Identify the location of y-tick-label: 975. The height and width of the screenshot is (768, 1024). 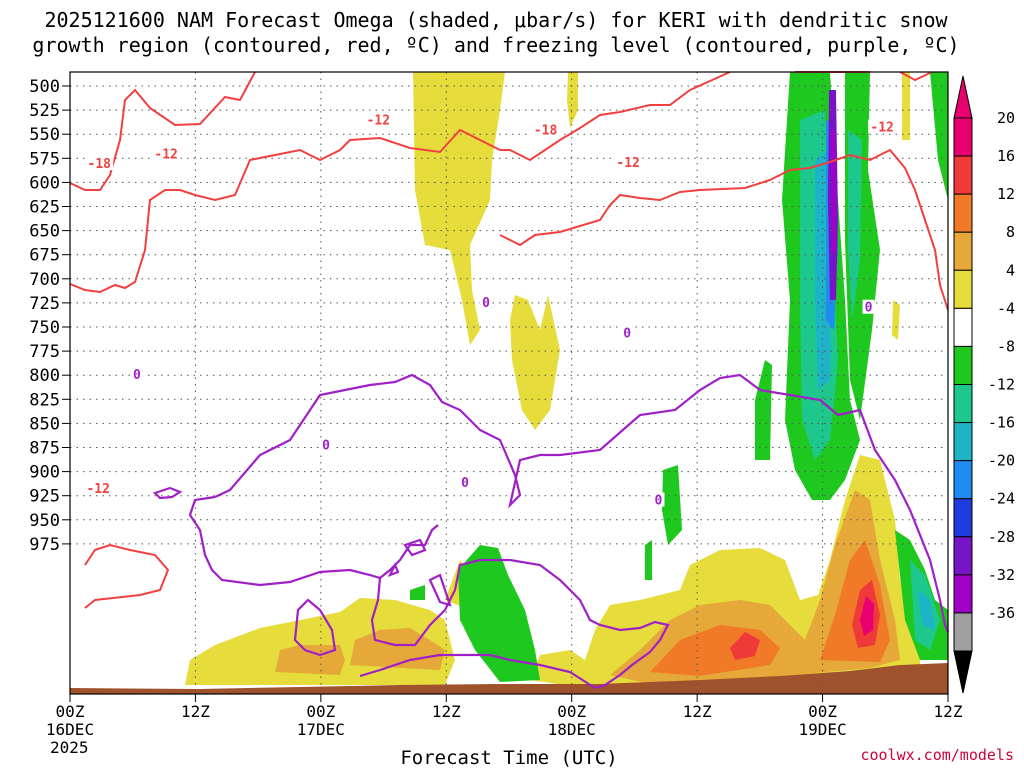
(44, 545).